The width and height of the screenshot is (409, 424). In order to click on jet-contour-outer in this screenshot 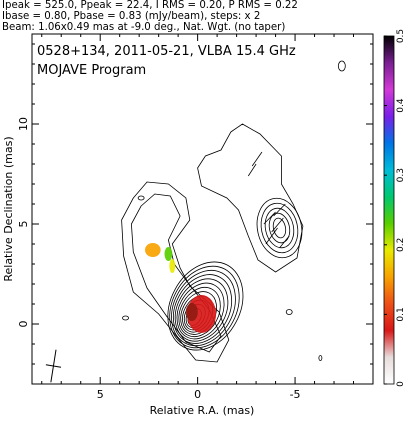, I will do `click(175, 272)`.